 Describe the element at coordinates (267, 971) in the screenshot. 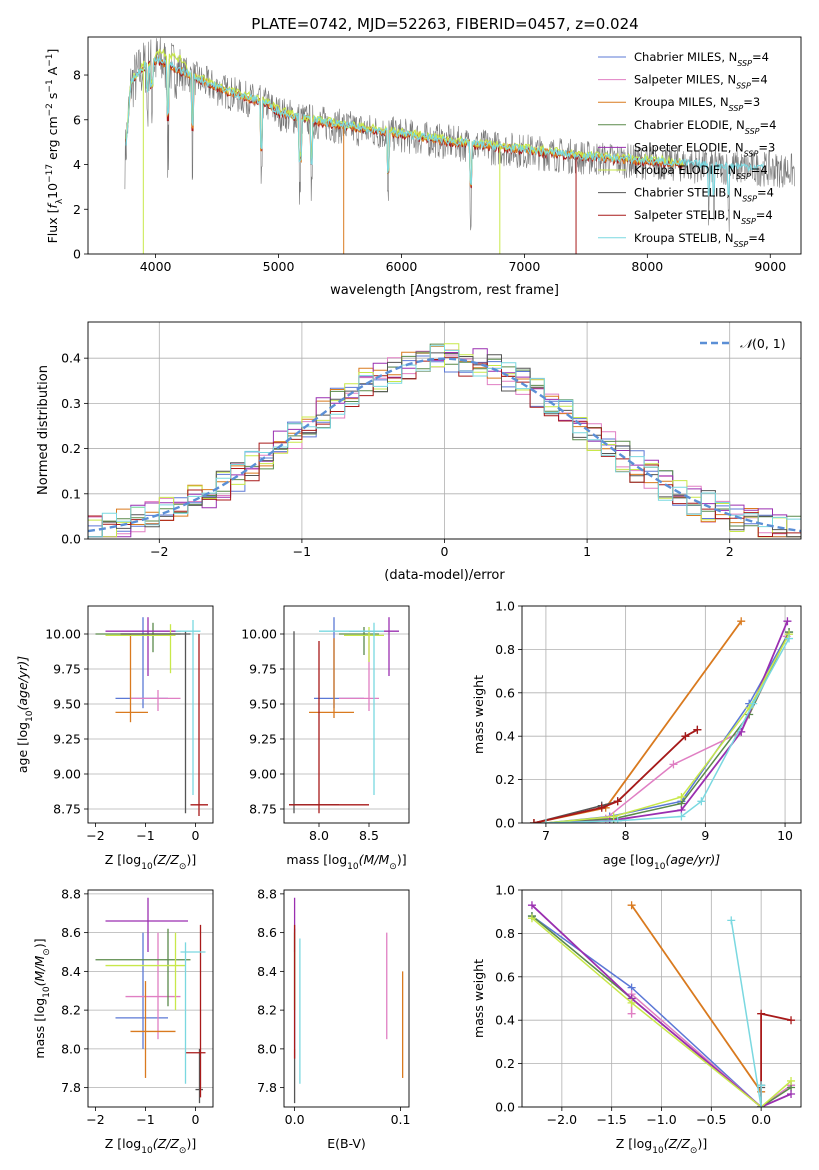

I see `y-tick-label: 8.4` at that location.